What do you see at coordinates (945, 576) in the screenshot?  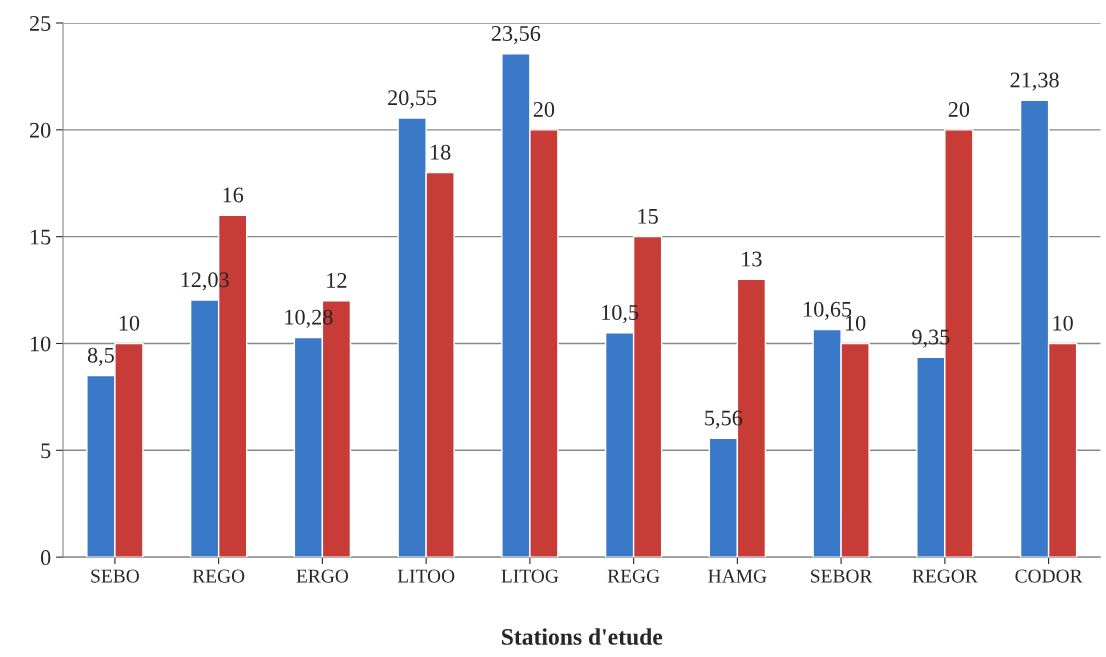 I see `x-tick-label: REGOR` at bounding box center [945, 576].